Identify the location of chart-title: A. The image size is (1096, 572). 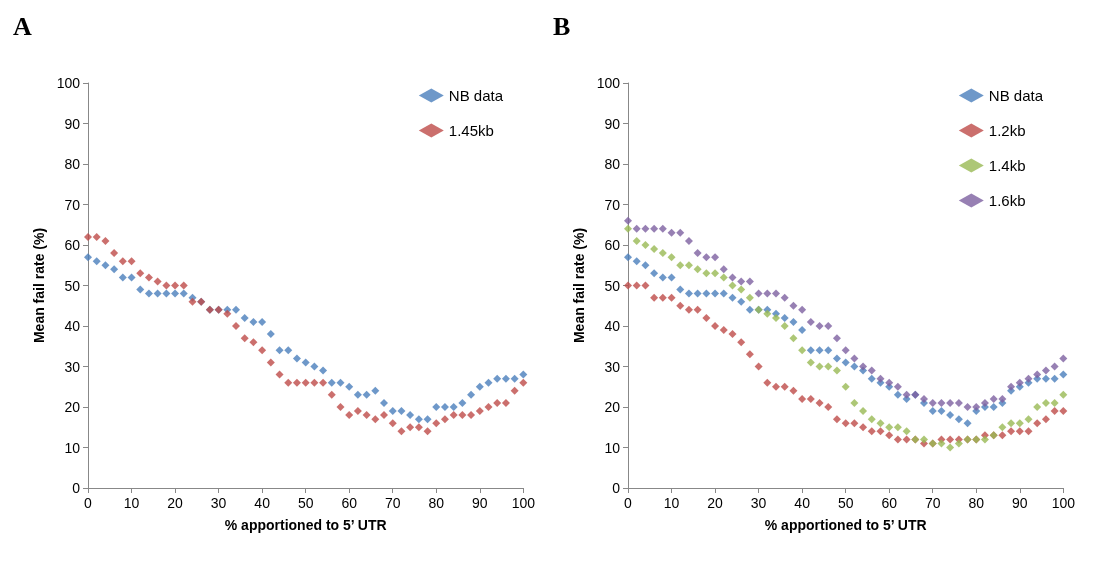
(22, 26).